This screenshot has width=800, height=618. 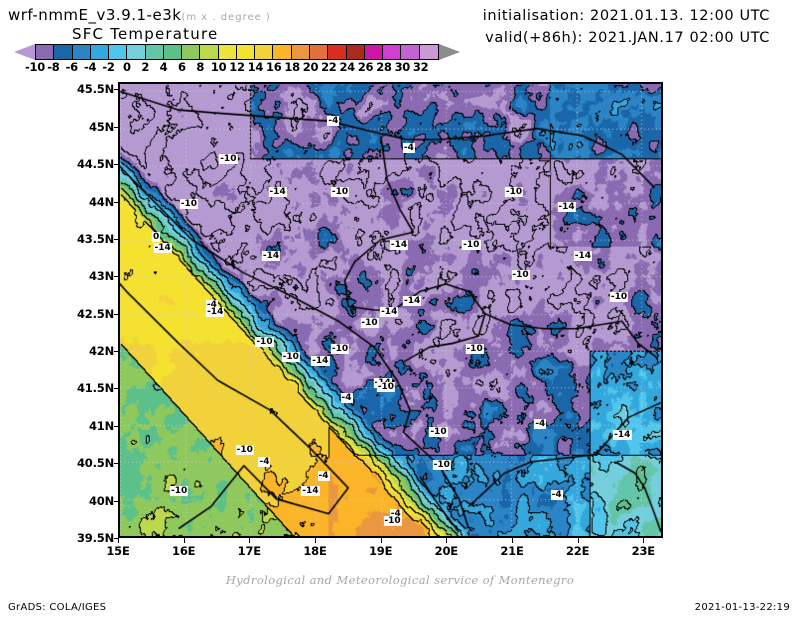 I want to click on longitude-axis: 15E 16E 17E 18E 19E 20E 21E 22E 23E, so click(x=384, y=549).